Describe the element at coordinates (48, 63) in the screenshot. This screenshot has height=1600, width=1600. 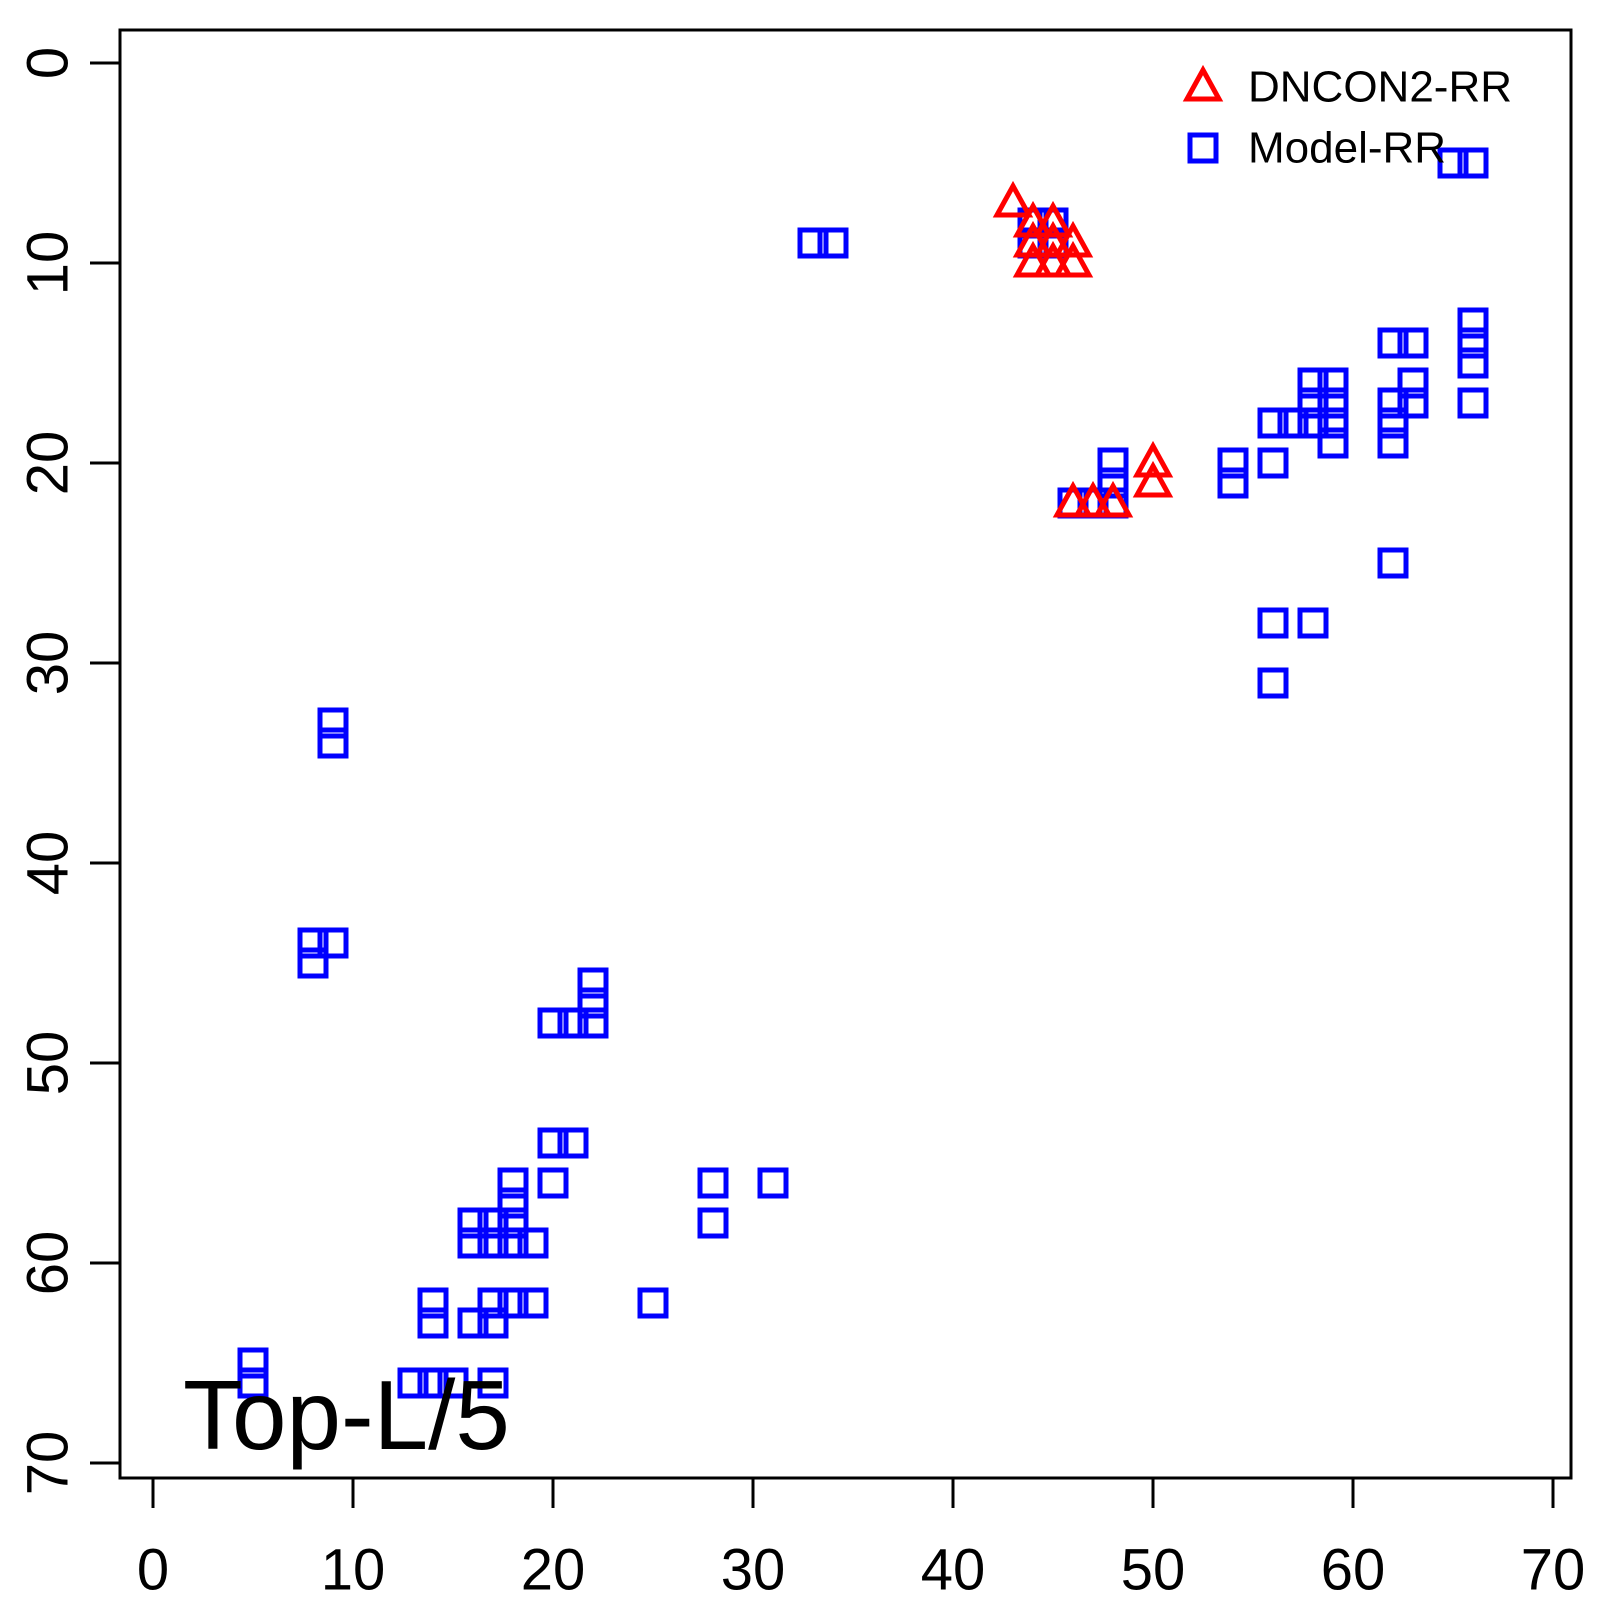
I see `y-tick-label: 0` at that location.